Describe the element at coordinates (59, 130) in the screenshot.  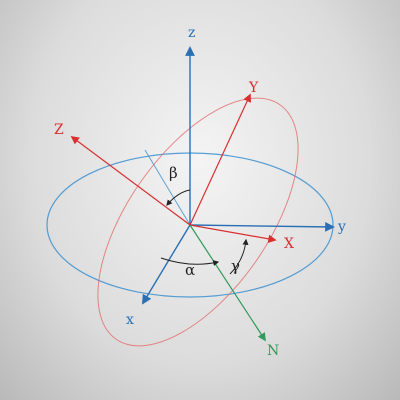
I see `rotated-Z-label: Z` at that location.